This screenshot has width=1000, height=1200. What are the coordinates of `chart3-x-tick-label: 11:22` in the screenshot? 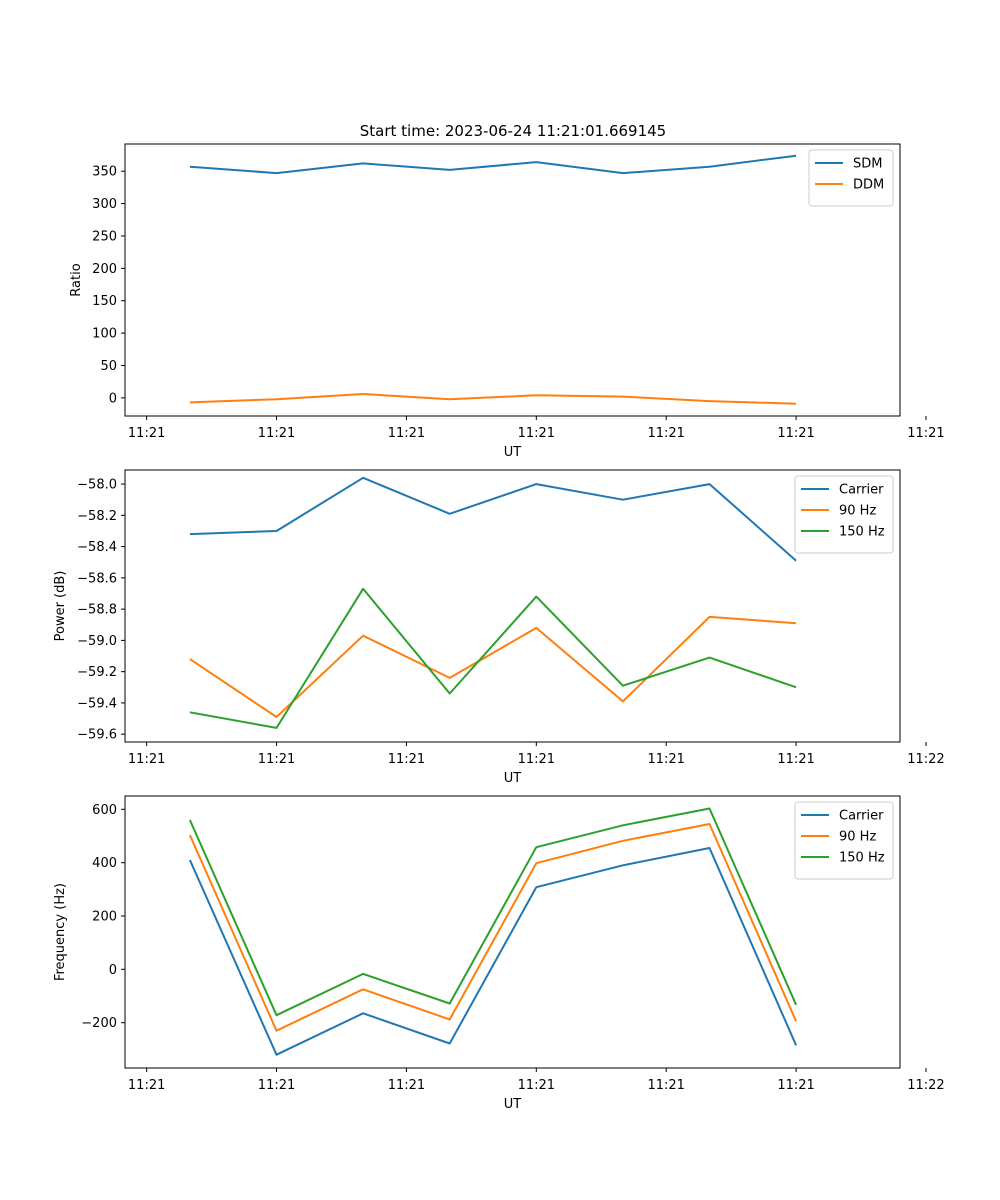 It's located at (925, 1085).